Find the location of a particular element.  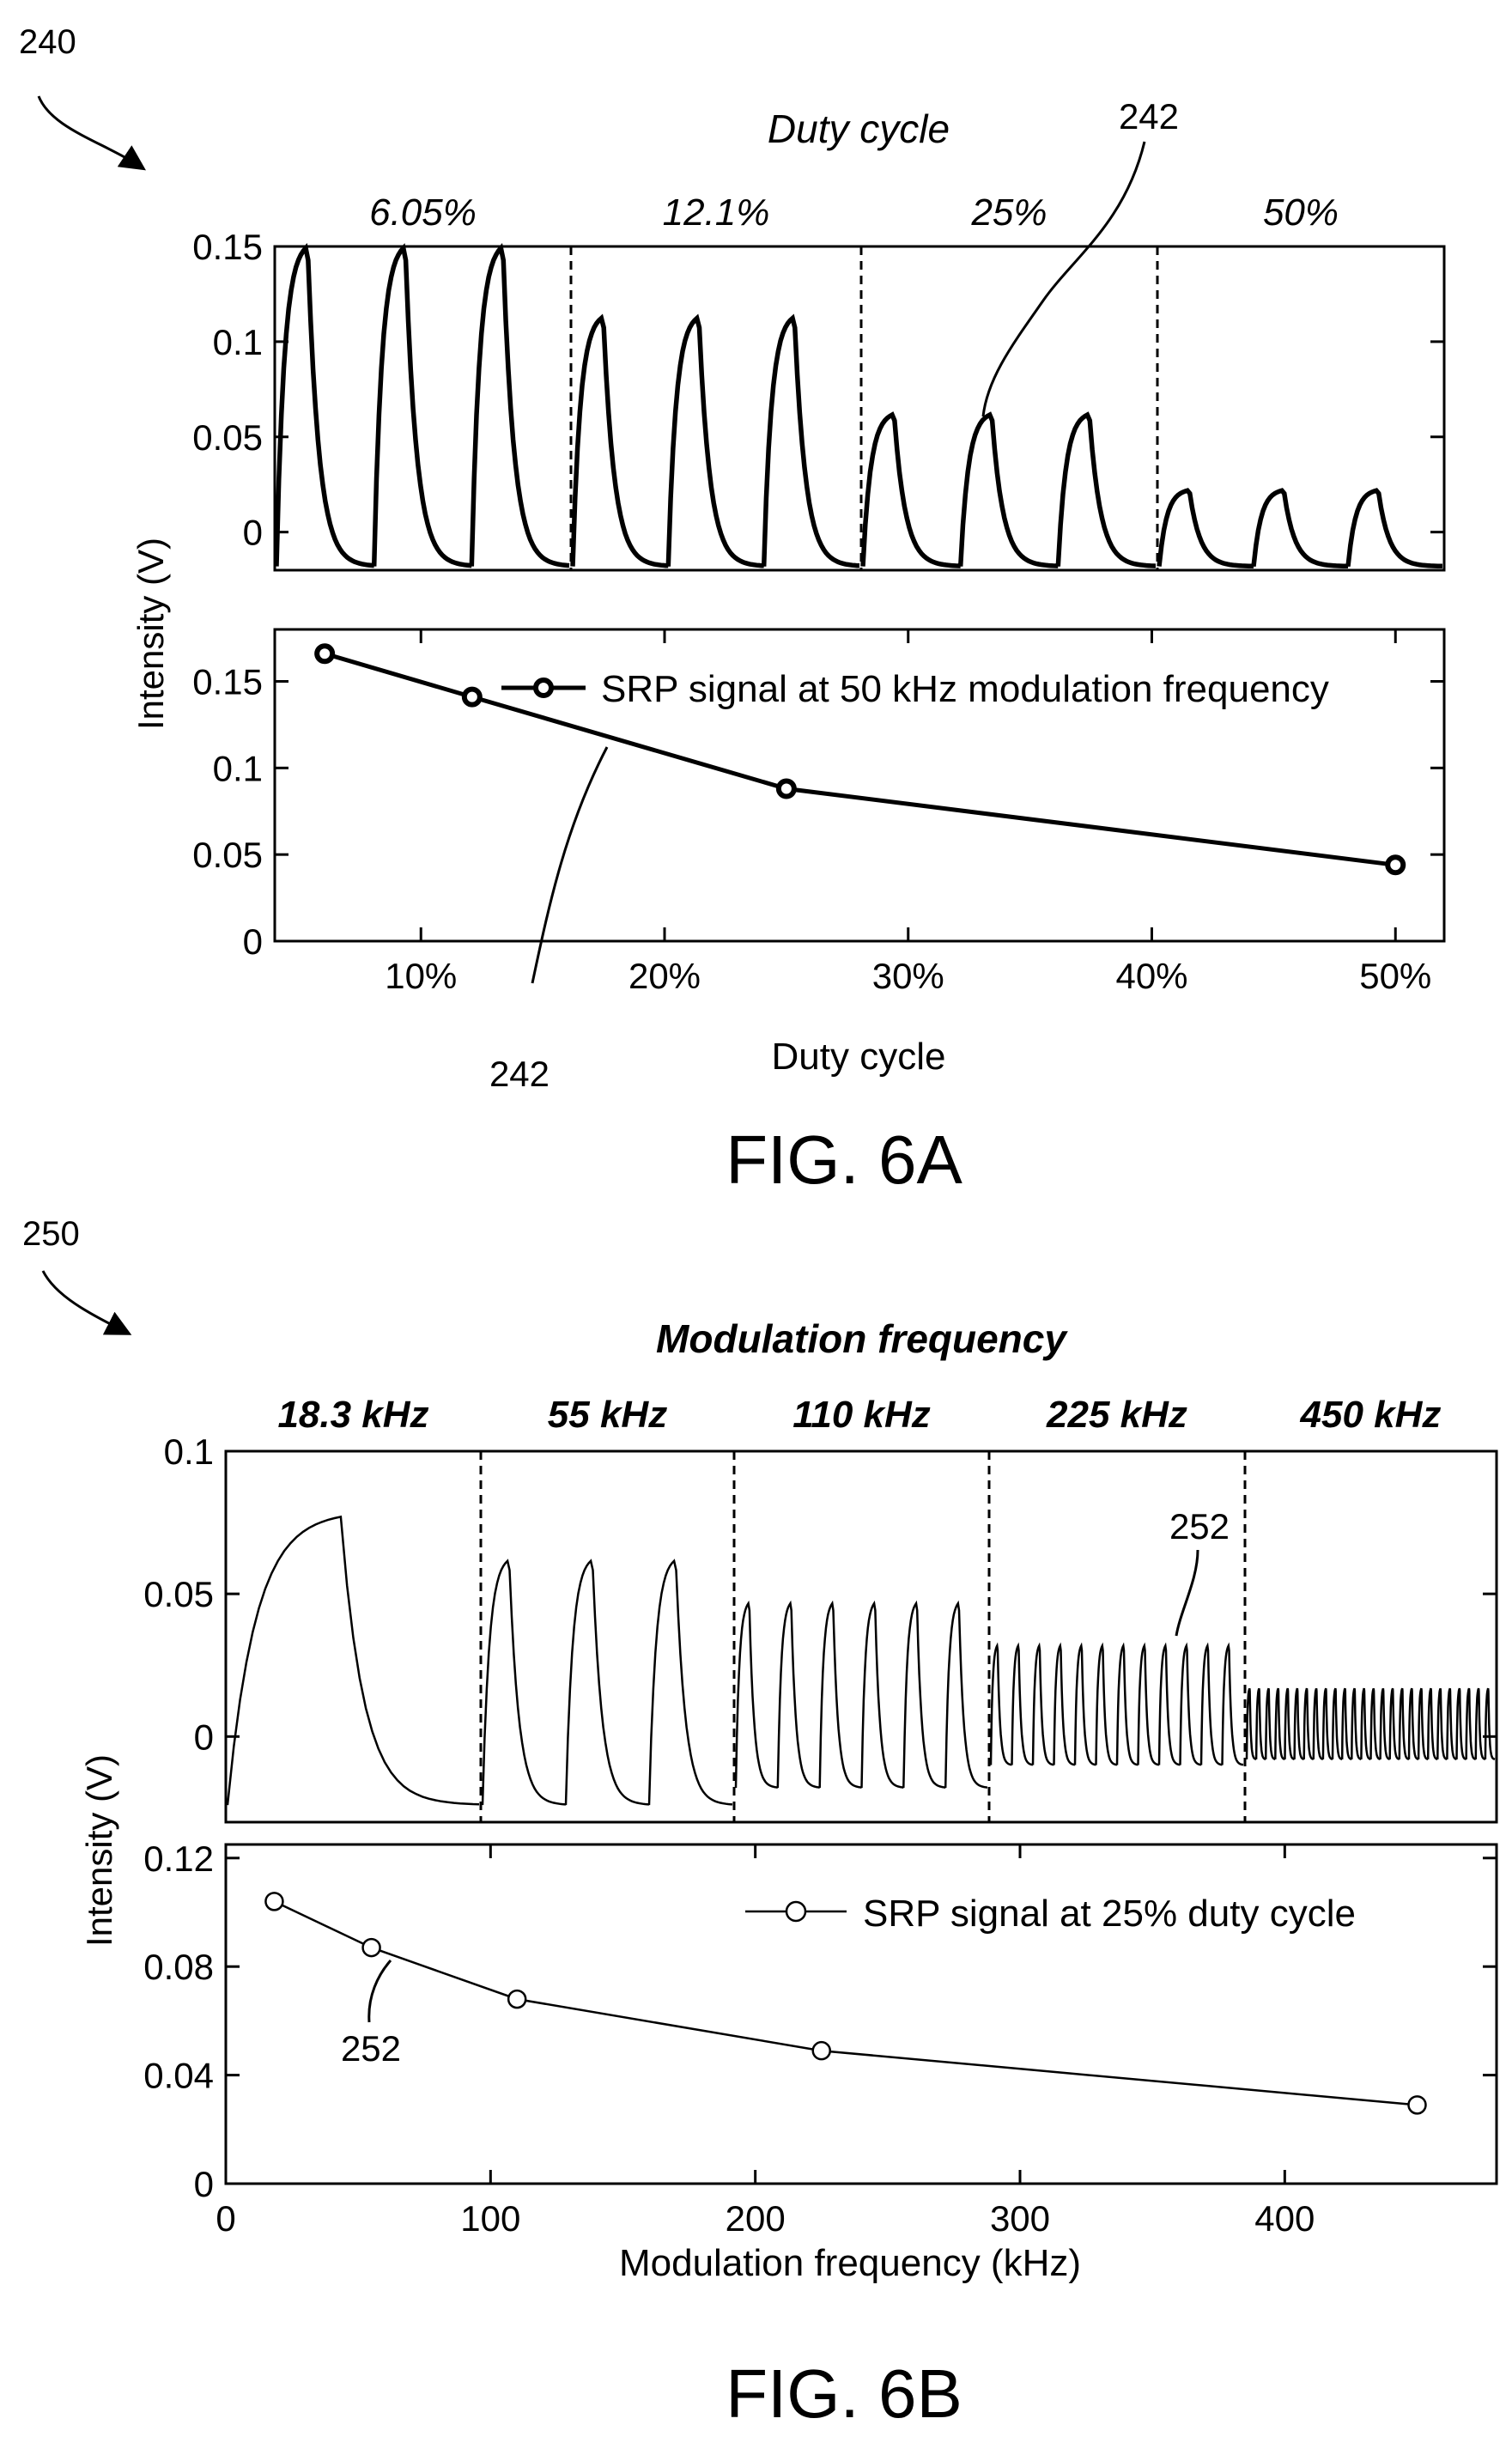

fig-6b-waveform-panel: 0 0.05 0.1 is located at coordinates (820, 1627).